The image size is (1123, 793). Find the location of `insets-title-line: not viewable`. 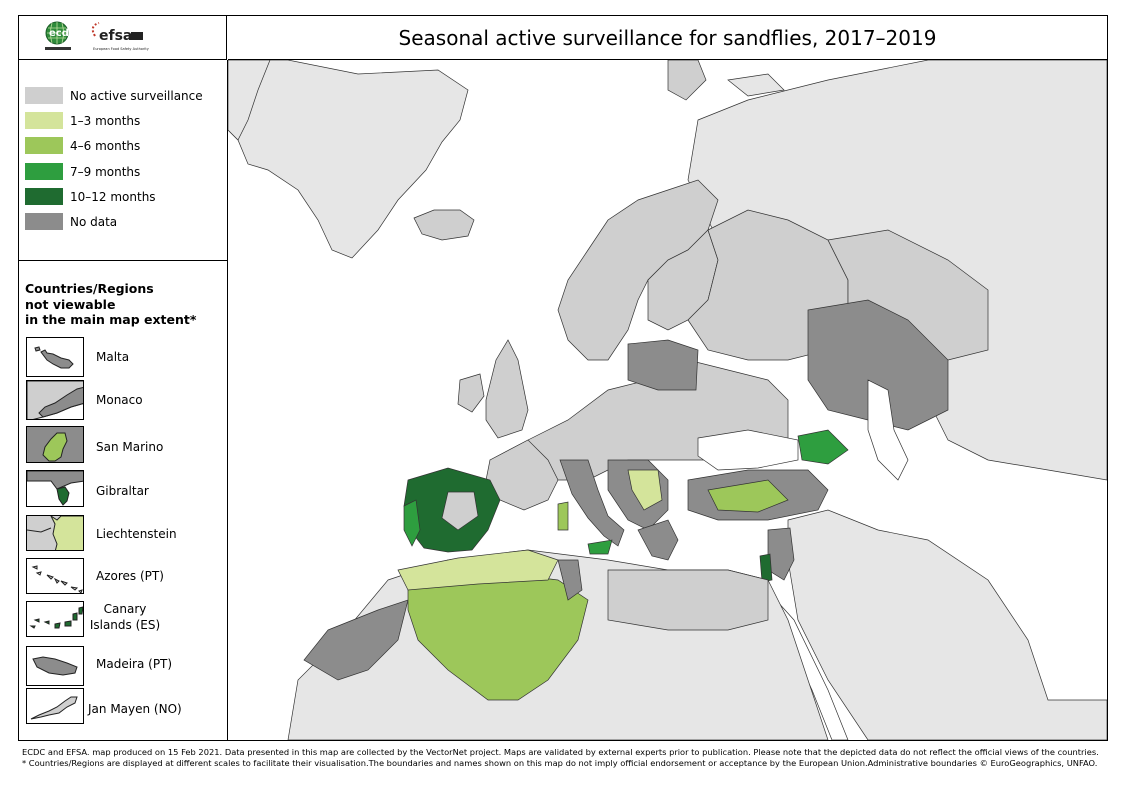

insets-title-line: not viewable is located at coordinates (70, 304).